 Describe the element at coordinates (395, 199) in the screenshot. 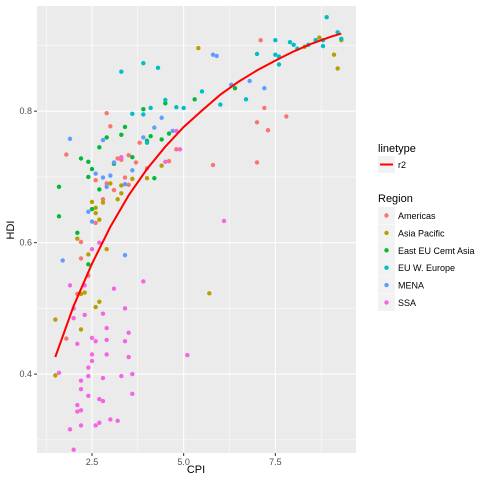

I see `legend-region-title: Region` at that location.